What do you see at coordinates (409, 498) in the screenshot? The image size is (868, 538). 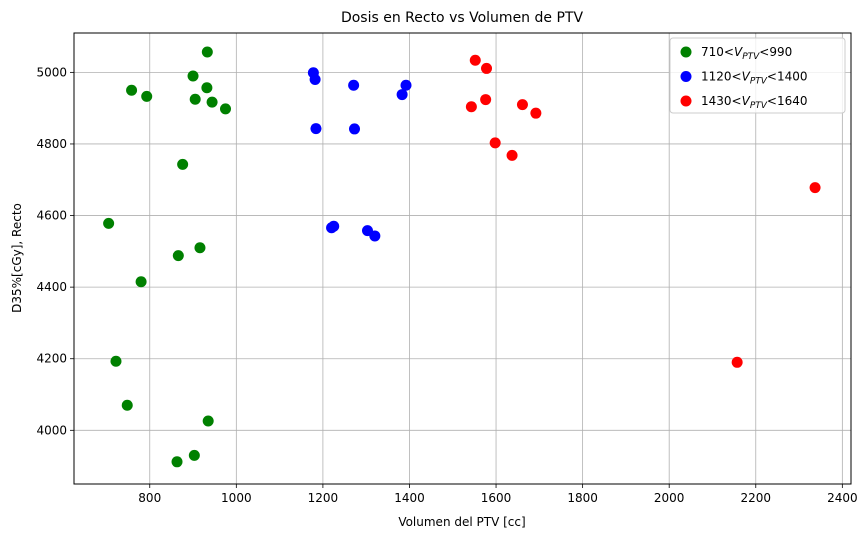 I see `x-tick-label: 1400` at bounding box center [409, 498].